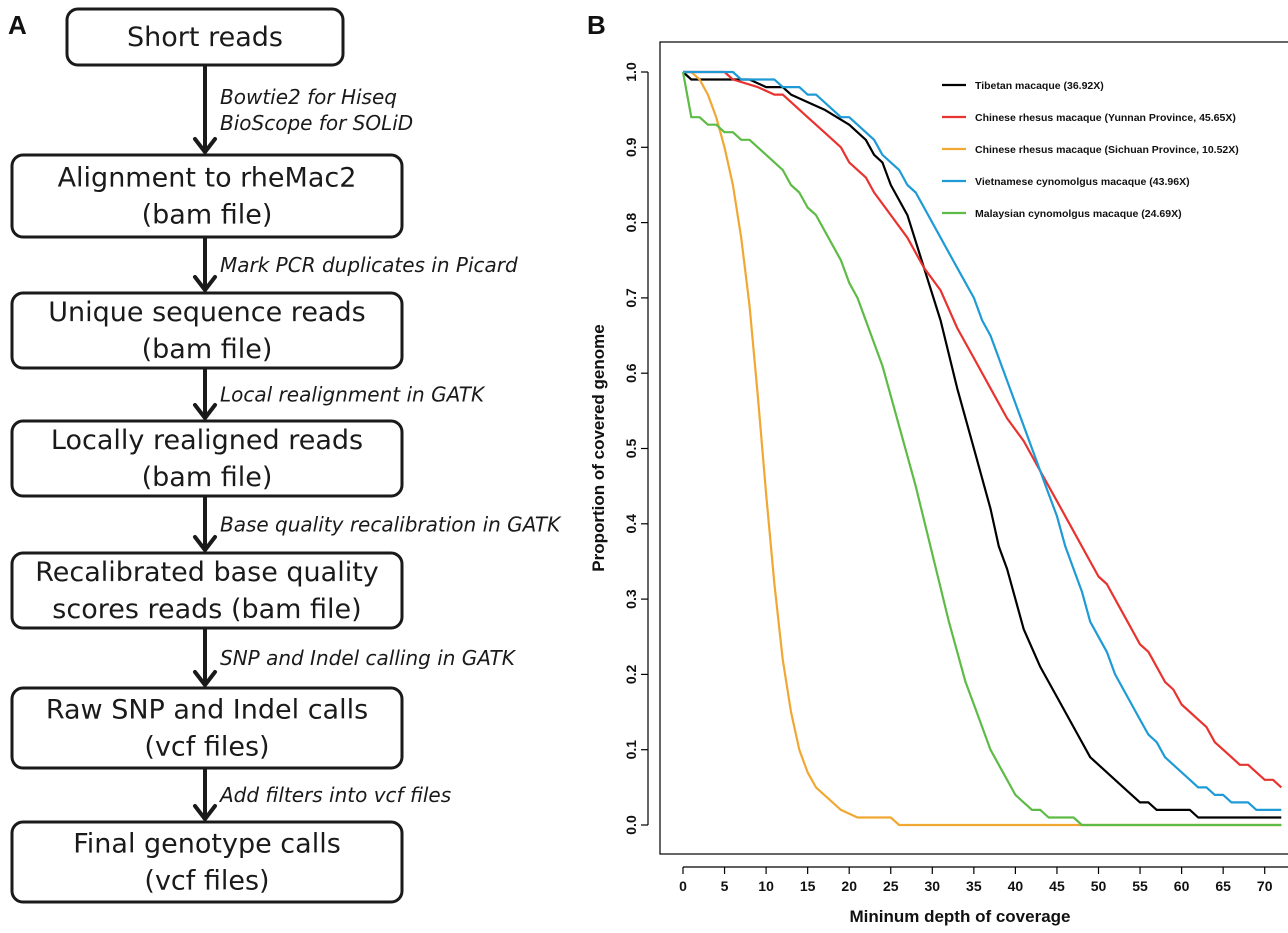  Describe the element at coordinates (1082, 182) in the screenshot. I see `legend-label: Vietnamese cynomolgus macaque (43.96X)` at that location.